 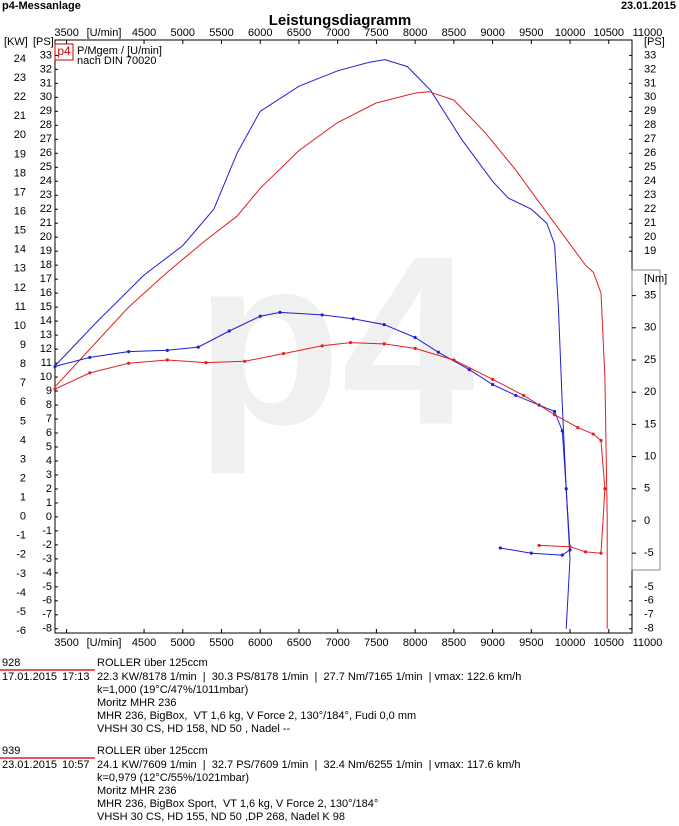 I want to click on x-tick-label: 5500, so click(x=221, y=643).